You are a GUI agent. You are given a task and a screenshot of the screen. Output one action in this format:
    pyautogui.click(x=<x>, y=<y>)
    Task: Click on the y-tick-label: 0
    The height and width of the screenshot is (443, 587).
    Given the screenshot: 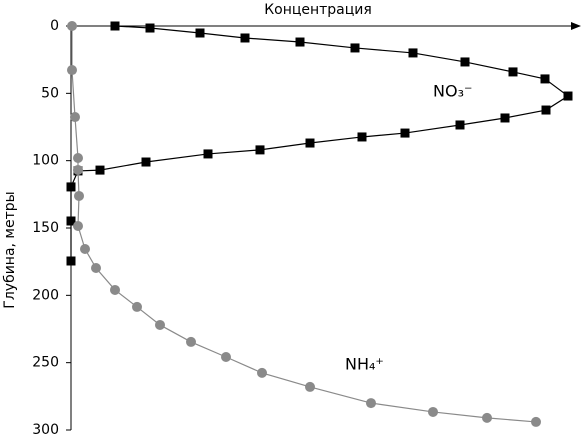 What is the action you would take?
    pyautogui.click(x=54, y=26)
    